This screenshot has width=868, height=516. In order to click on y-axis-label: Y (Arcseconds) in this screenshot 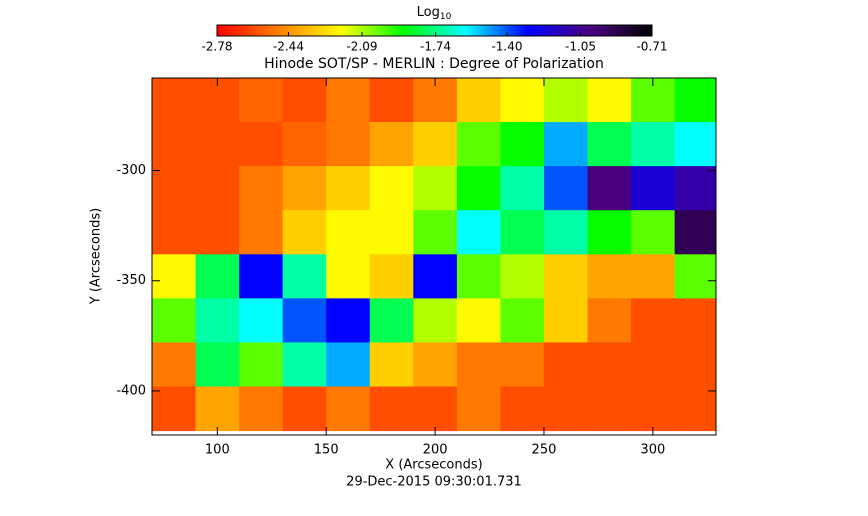, I will do `click(96, 256)`.